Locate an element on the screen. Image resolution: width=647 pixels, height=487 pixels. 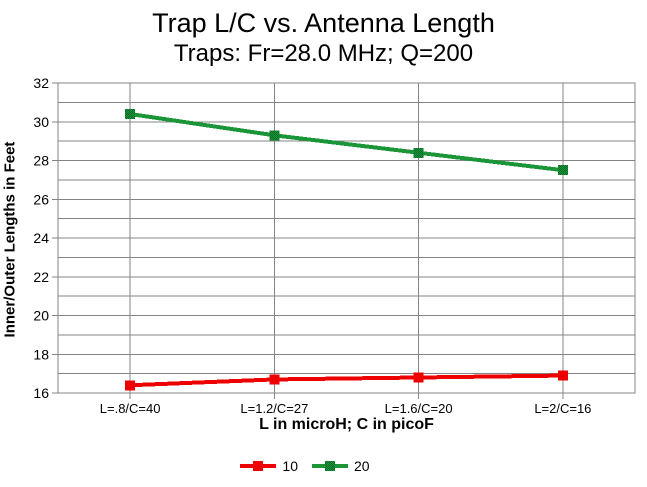
x-tick-label: L=.8/C=40 is located at coordinates (130, 408).